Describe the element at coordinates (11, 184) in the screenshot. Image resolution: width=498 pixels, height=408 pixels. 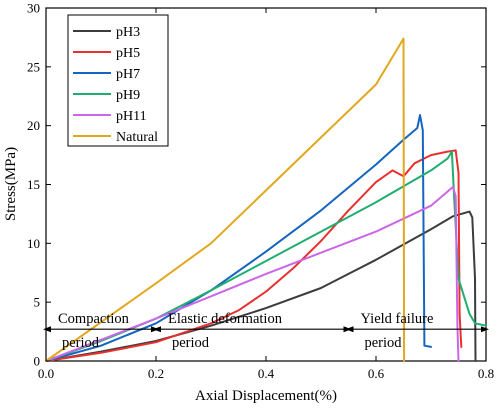
I see `y-axis-title: Stress(MPa)` at that location.